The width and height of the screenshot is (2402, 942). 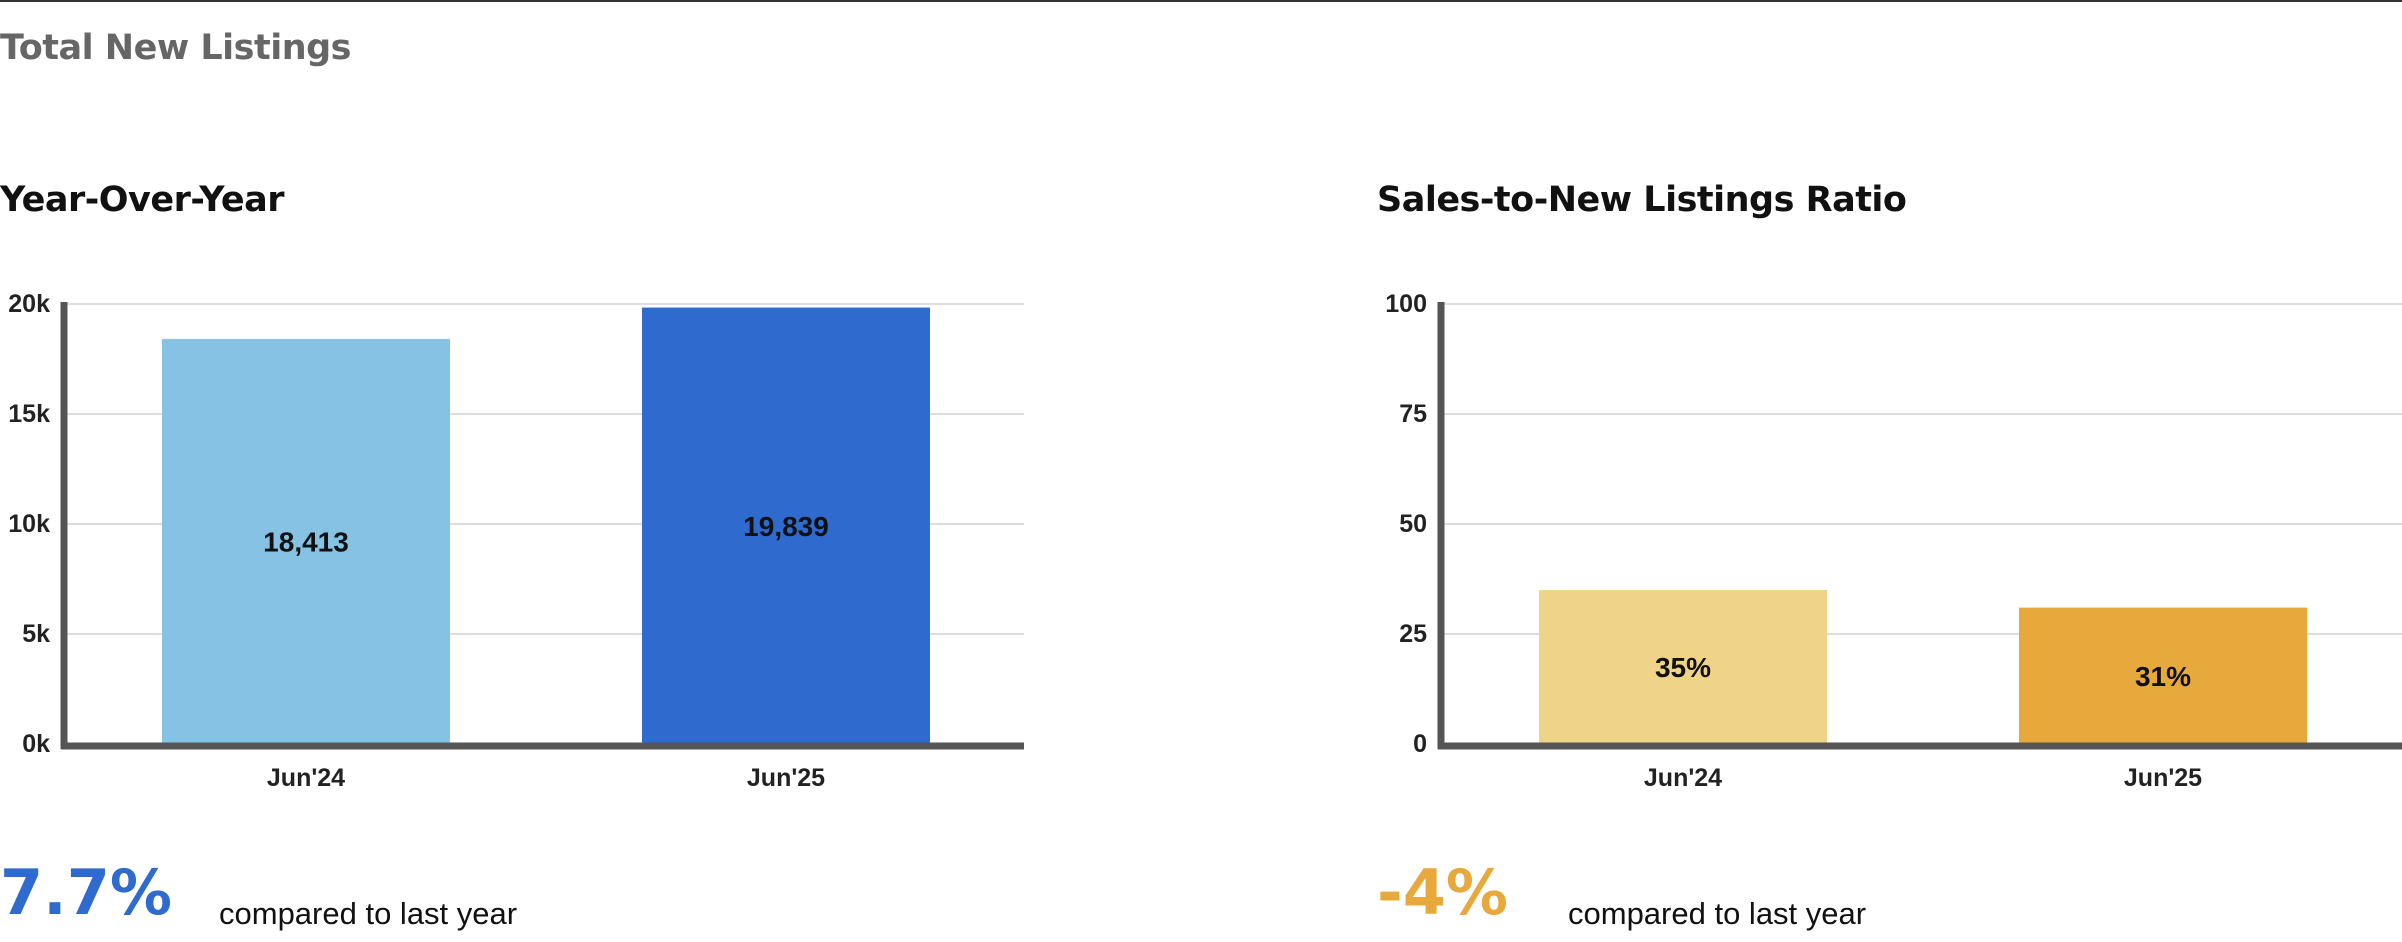 What do you see at coordinates (142, 200) in the screenshot?
I see `yoy-chart-title: Year-Over-Year` at bounding box center [142, 200].